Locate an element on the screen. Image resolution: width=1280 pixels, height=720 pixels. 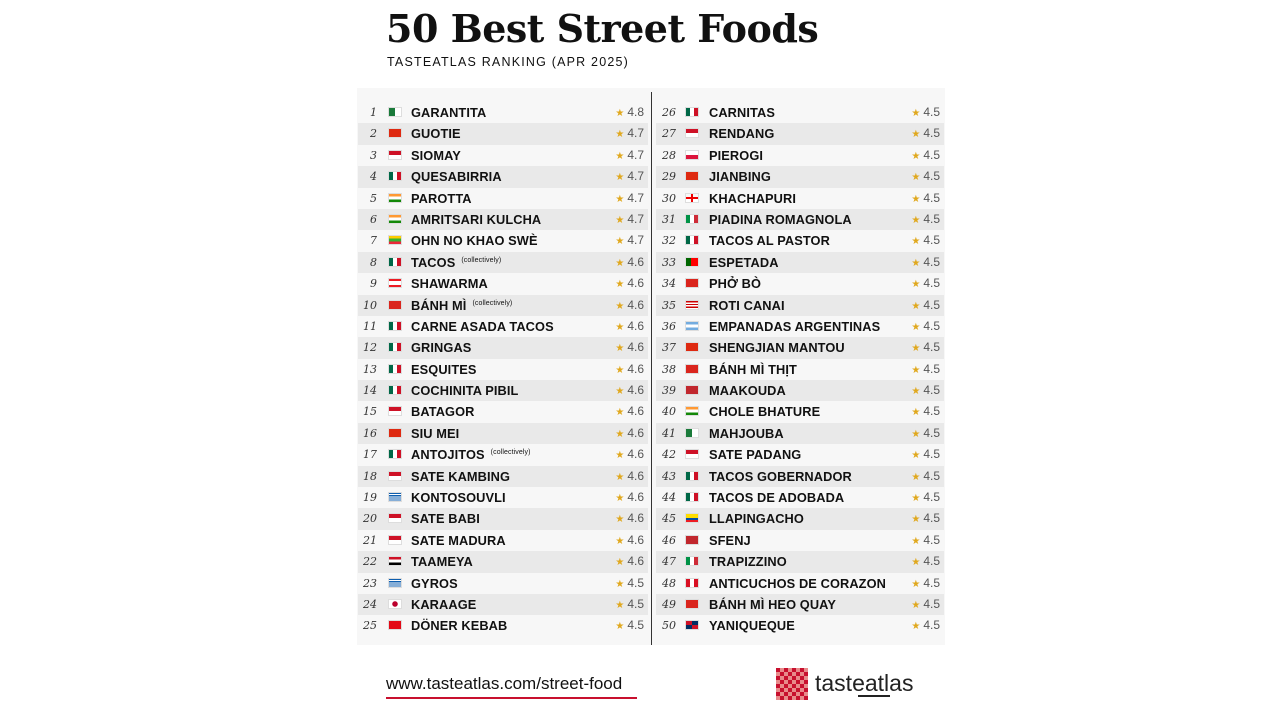
gr-flag-icon is located at coordinates (395, 582).